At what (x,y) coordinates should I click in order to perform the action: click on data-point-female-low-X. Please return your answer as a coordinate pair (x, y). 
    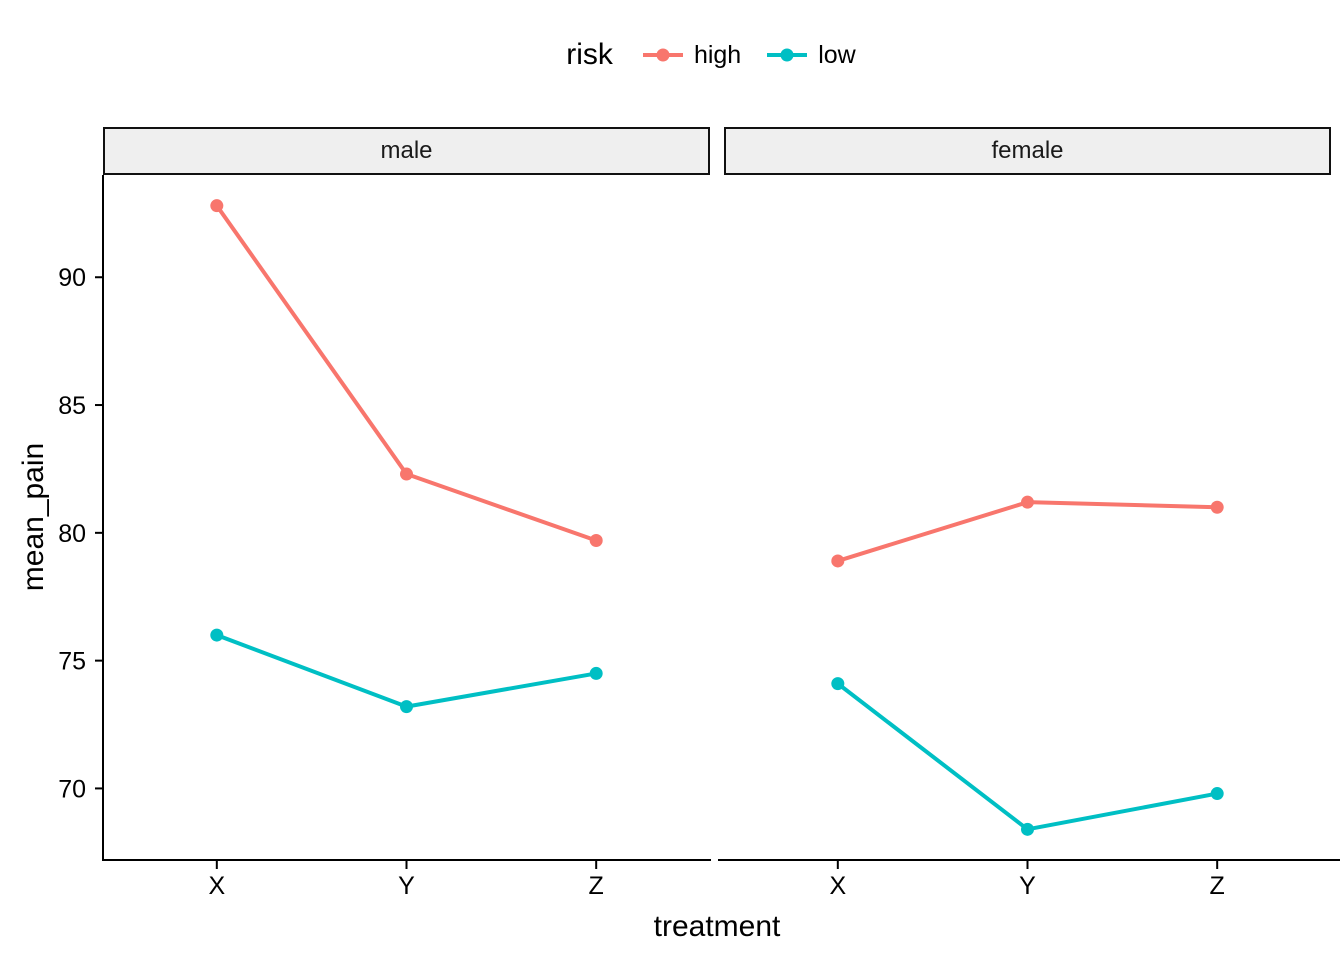
    Looking at the image, I should click on (838, 684).